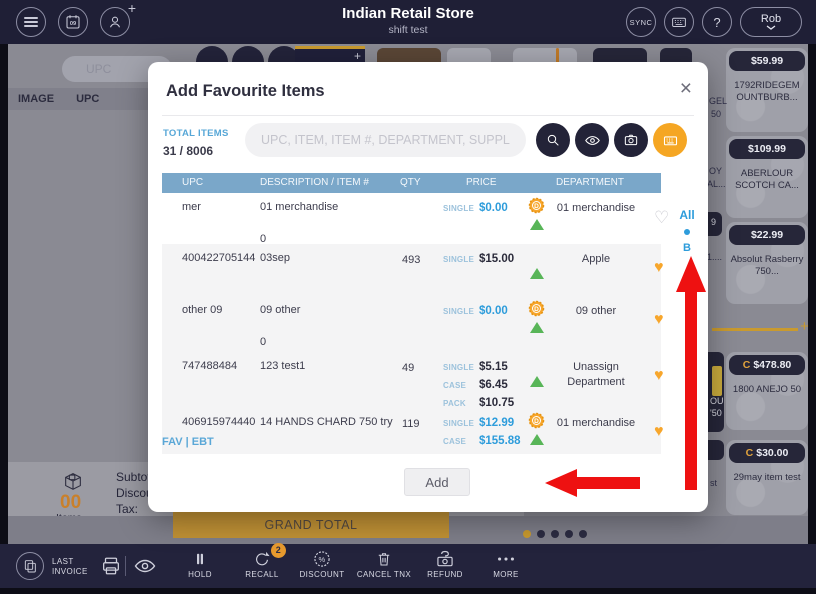 The image size is (816, 594). I want to click on item-prices: SINGLE $5.15 CASE $6.45 PACK $10.75, so click(478, 385).